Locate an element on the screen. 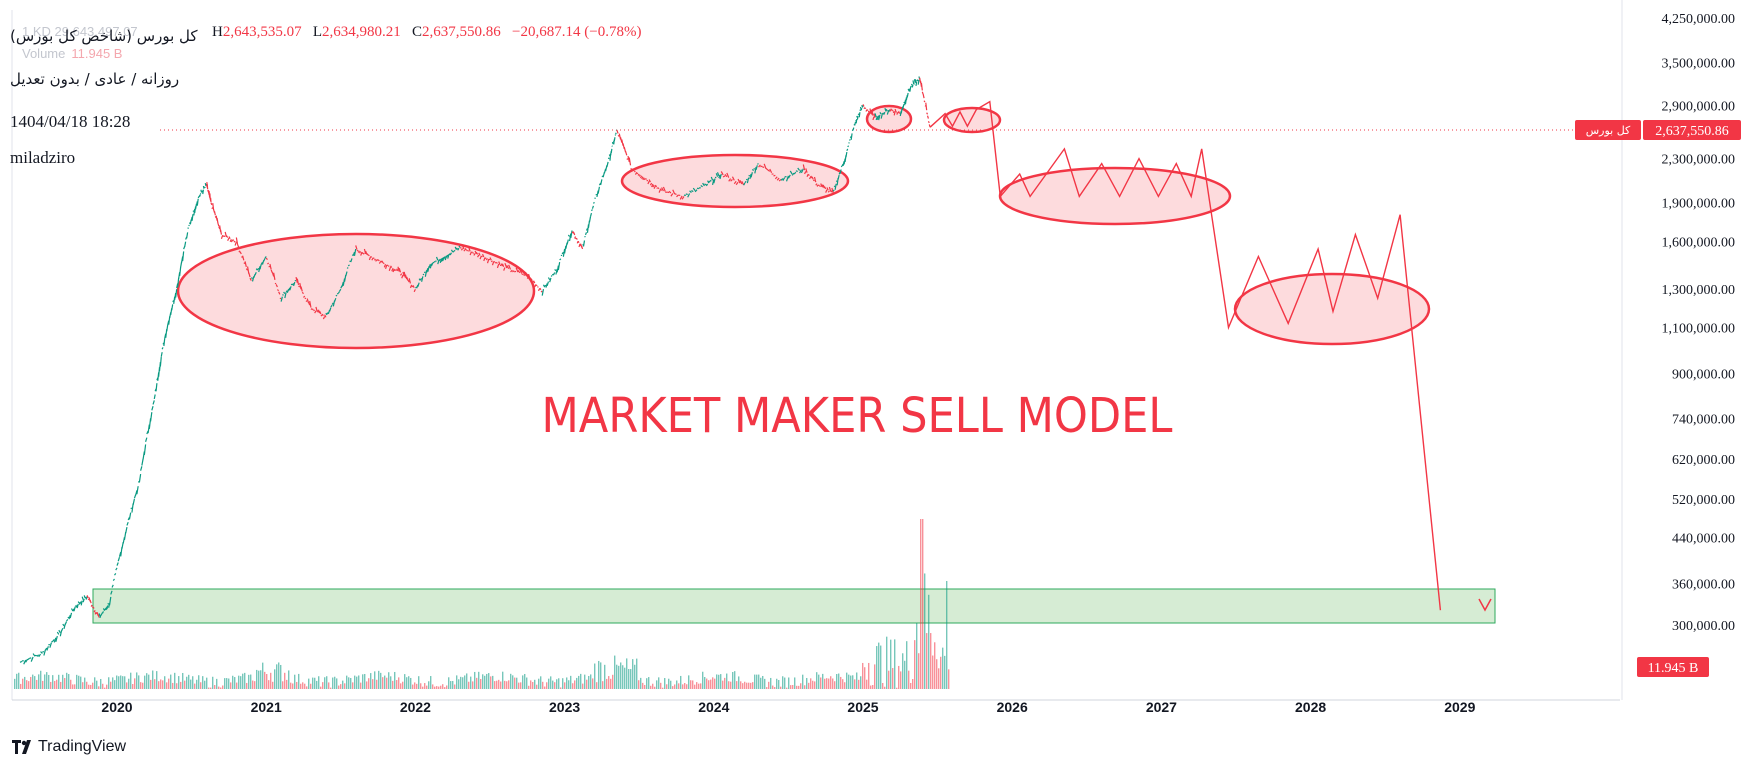 This screenshot has height=769, width=1759. volume-badge: 11.945 B is located at coordinates (1673, 667).